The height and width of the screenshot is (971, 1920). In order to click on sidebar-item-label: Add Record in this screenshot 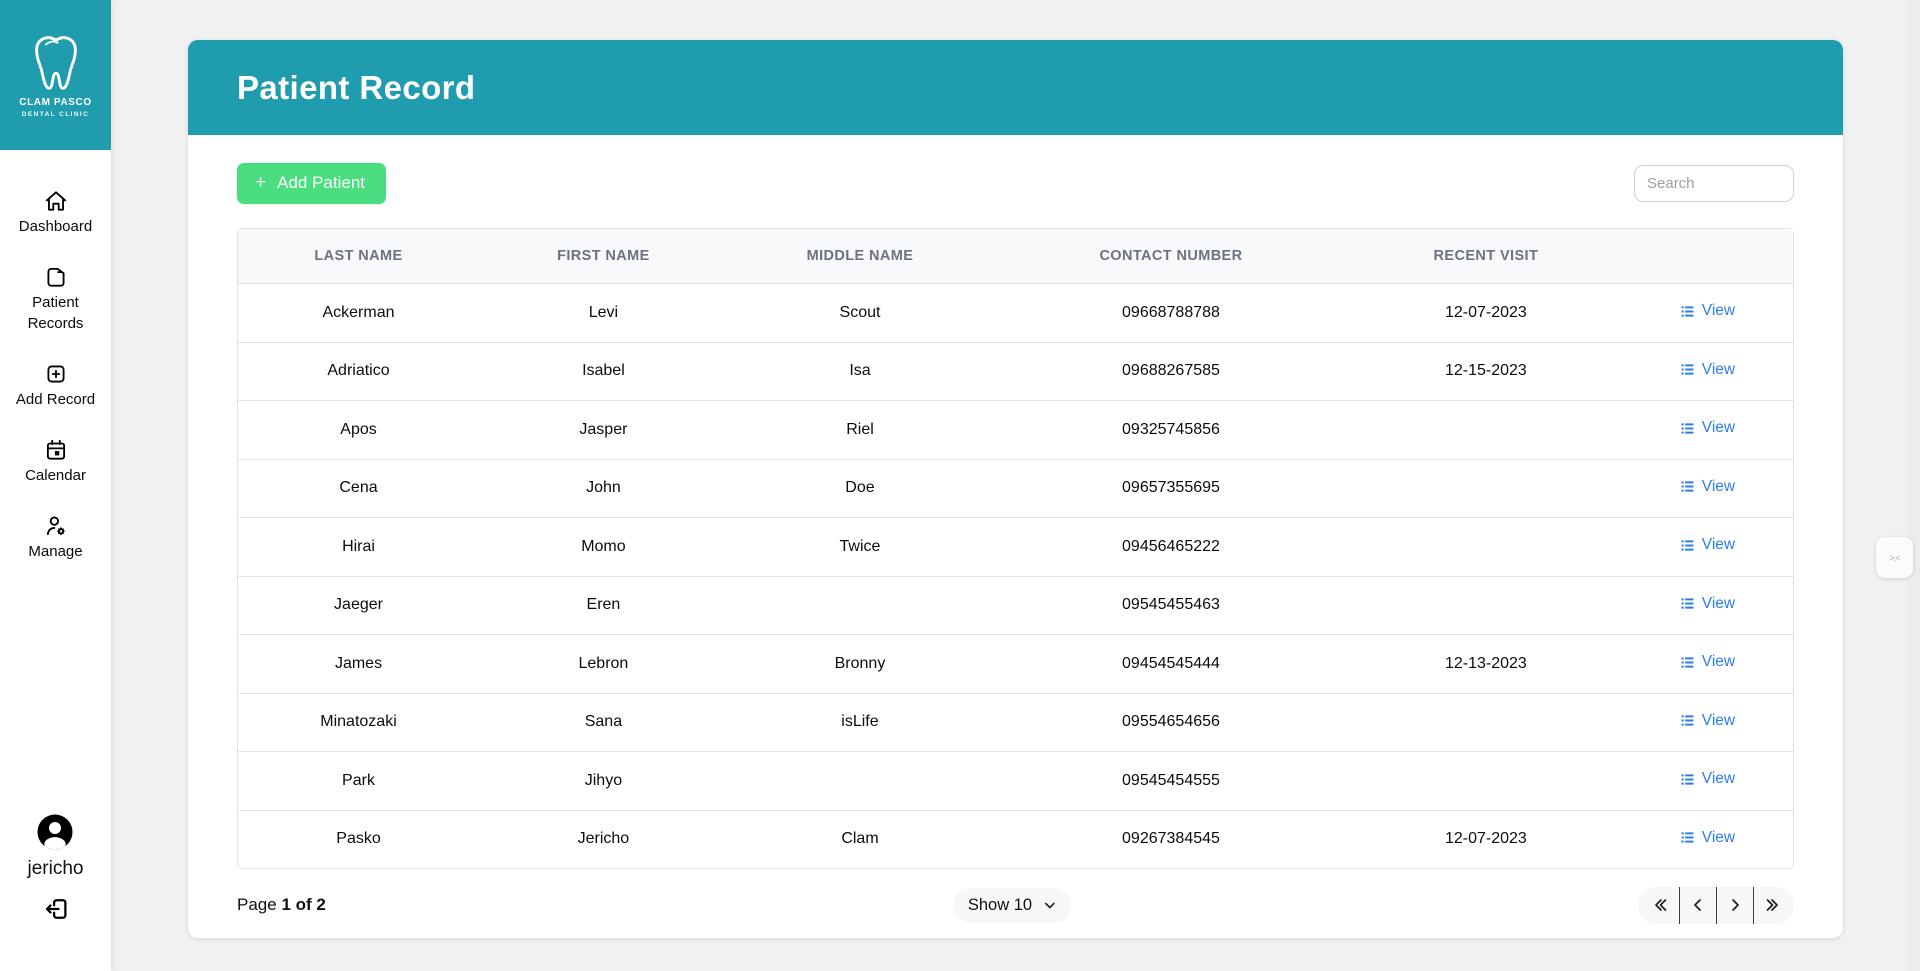, I will do `click(55, 399)`.